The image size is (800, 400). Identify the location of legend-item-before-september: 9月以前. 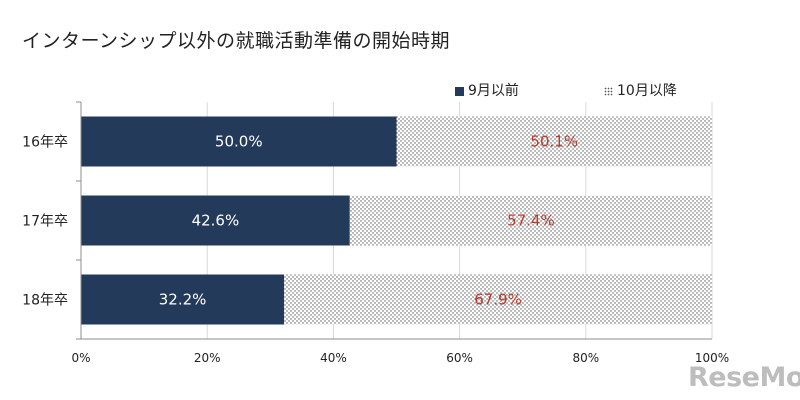
(487, 90).